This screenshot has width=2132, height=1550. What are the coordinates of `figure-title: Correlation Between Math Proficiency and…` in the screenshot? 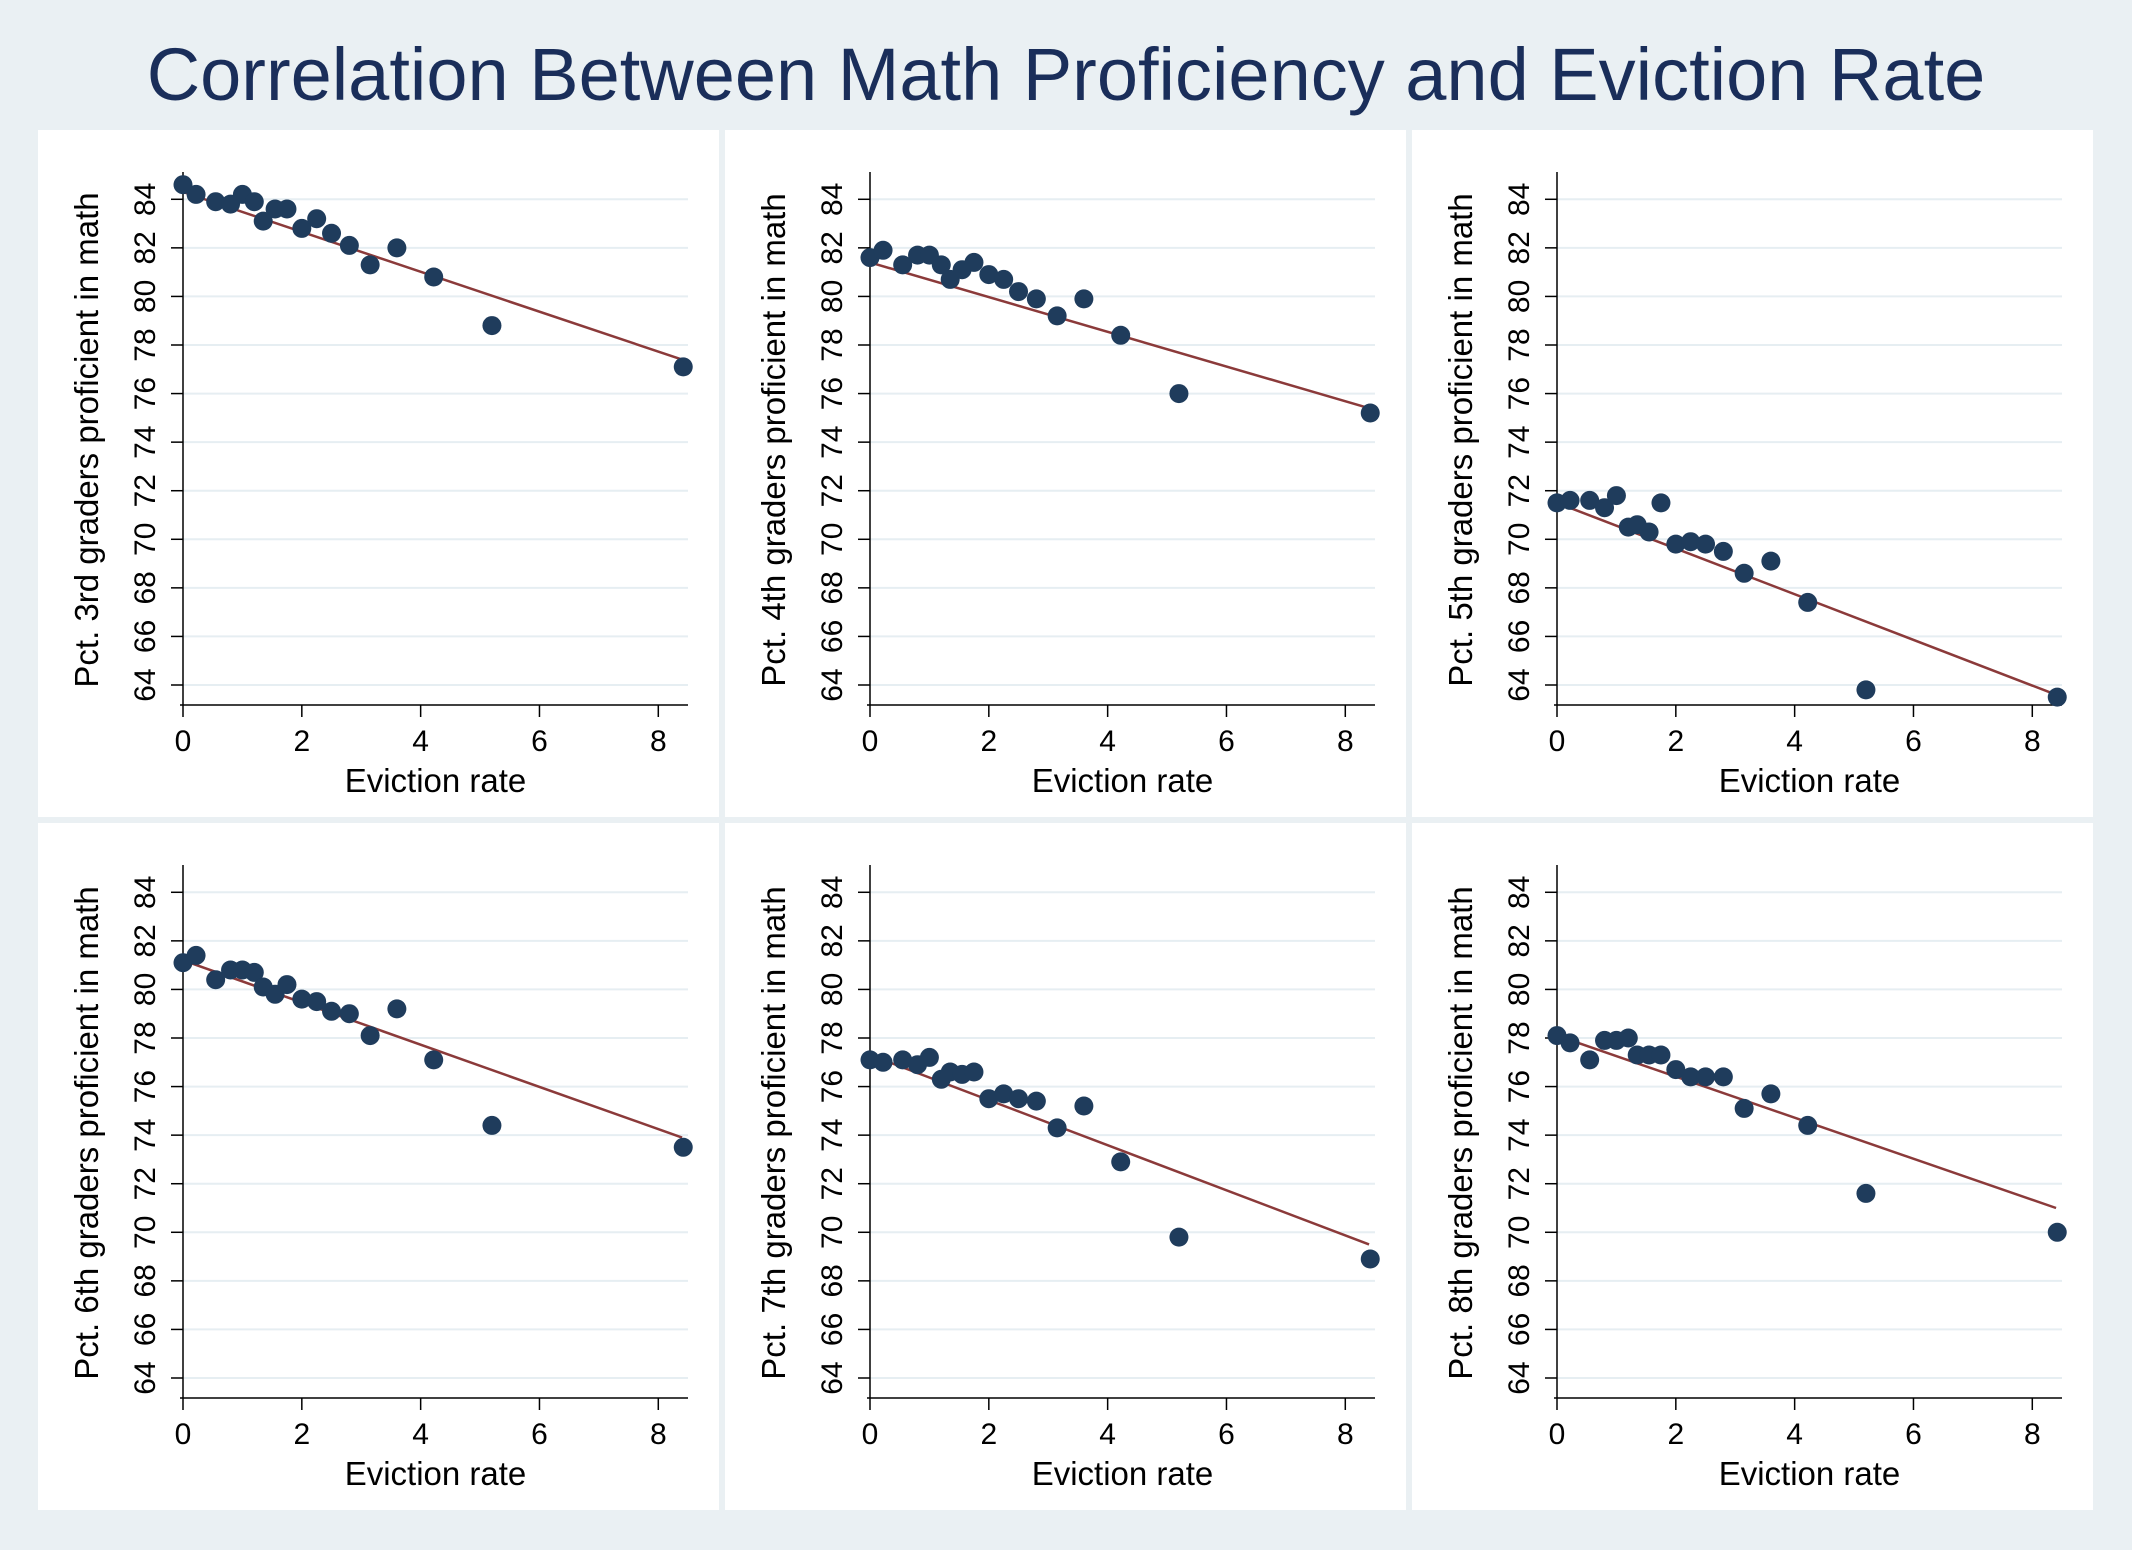 It's located at (1066, 74).